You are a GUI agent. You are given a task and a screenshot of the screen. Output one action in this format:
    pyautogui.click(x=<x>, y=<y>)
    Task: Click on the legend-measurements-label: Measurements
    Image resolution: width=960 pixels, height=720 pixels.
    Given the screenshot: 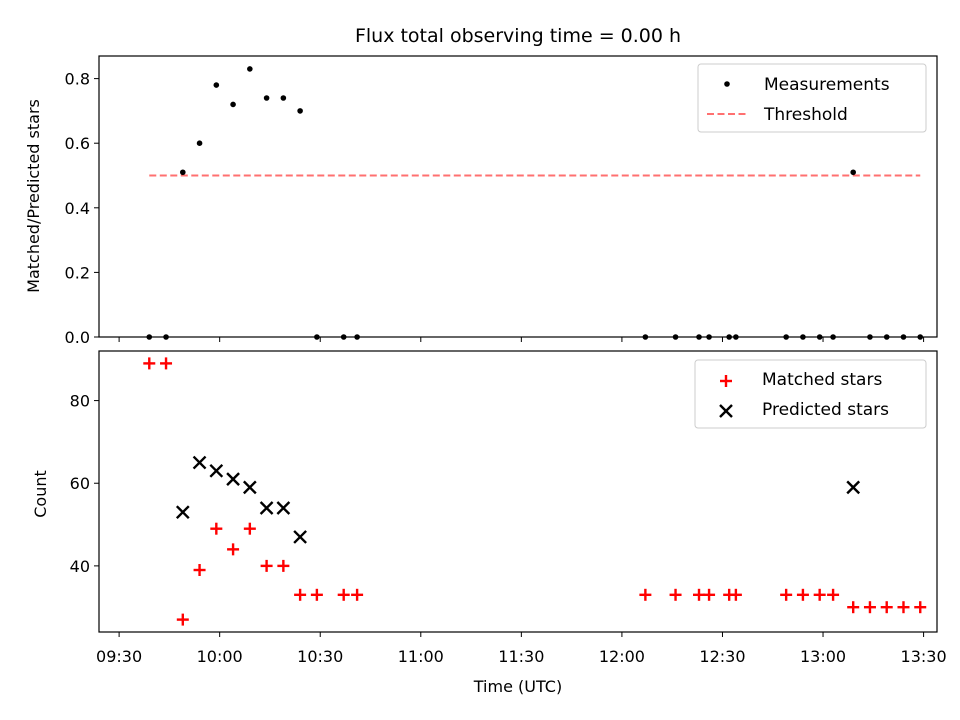 What is the action you would take?
    pyautogui.click(x=827, y=85)
    